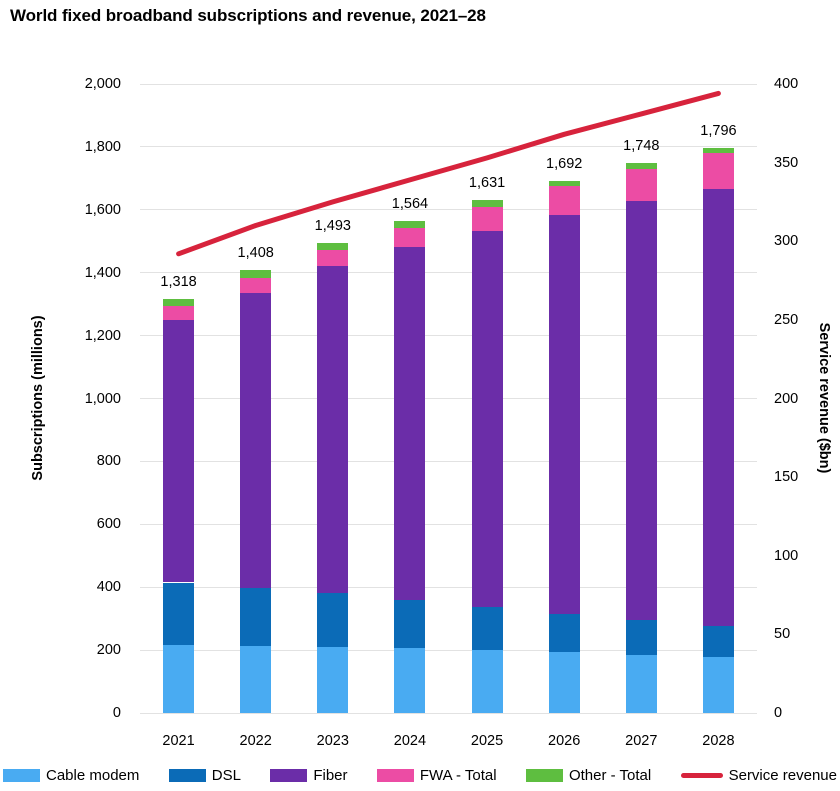  Describe the element at coordinates (330, 775) in the screenshot. I see `legend-label: Fiber` at that location.